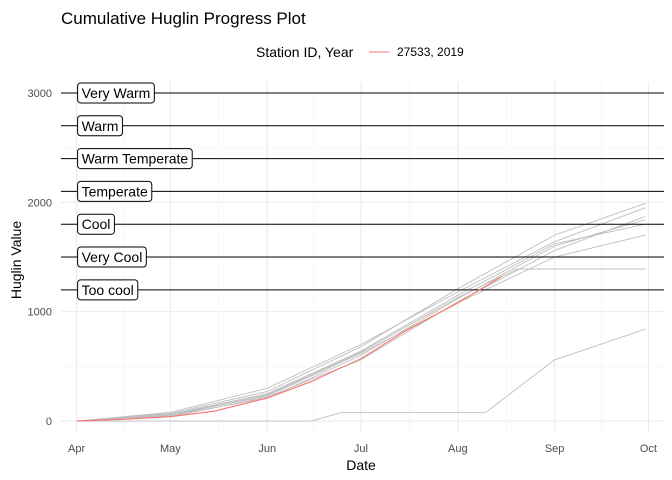  What do you see at coordinates (458, 449) in the screenshot?
I see `x-tick-label: Aug` at bounding box center [458, 449].